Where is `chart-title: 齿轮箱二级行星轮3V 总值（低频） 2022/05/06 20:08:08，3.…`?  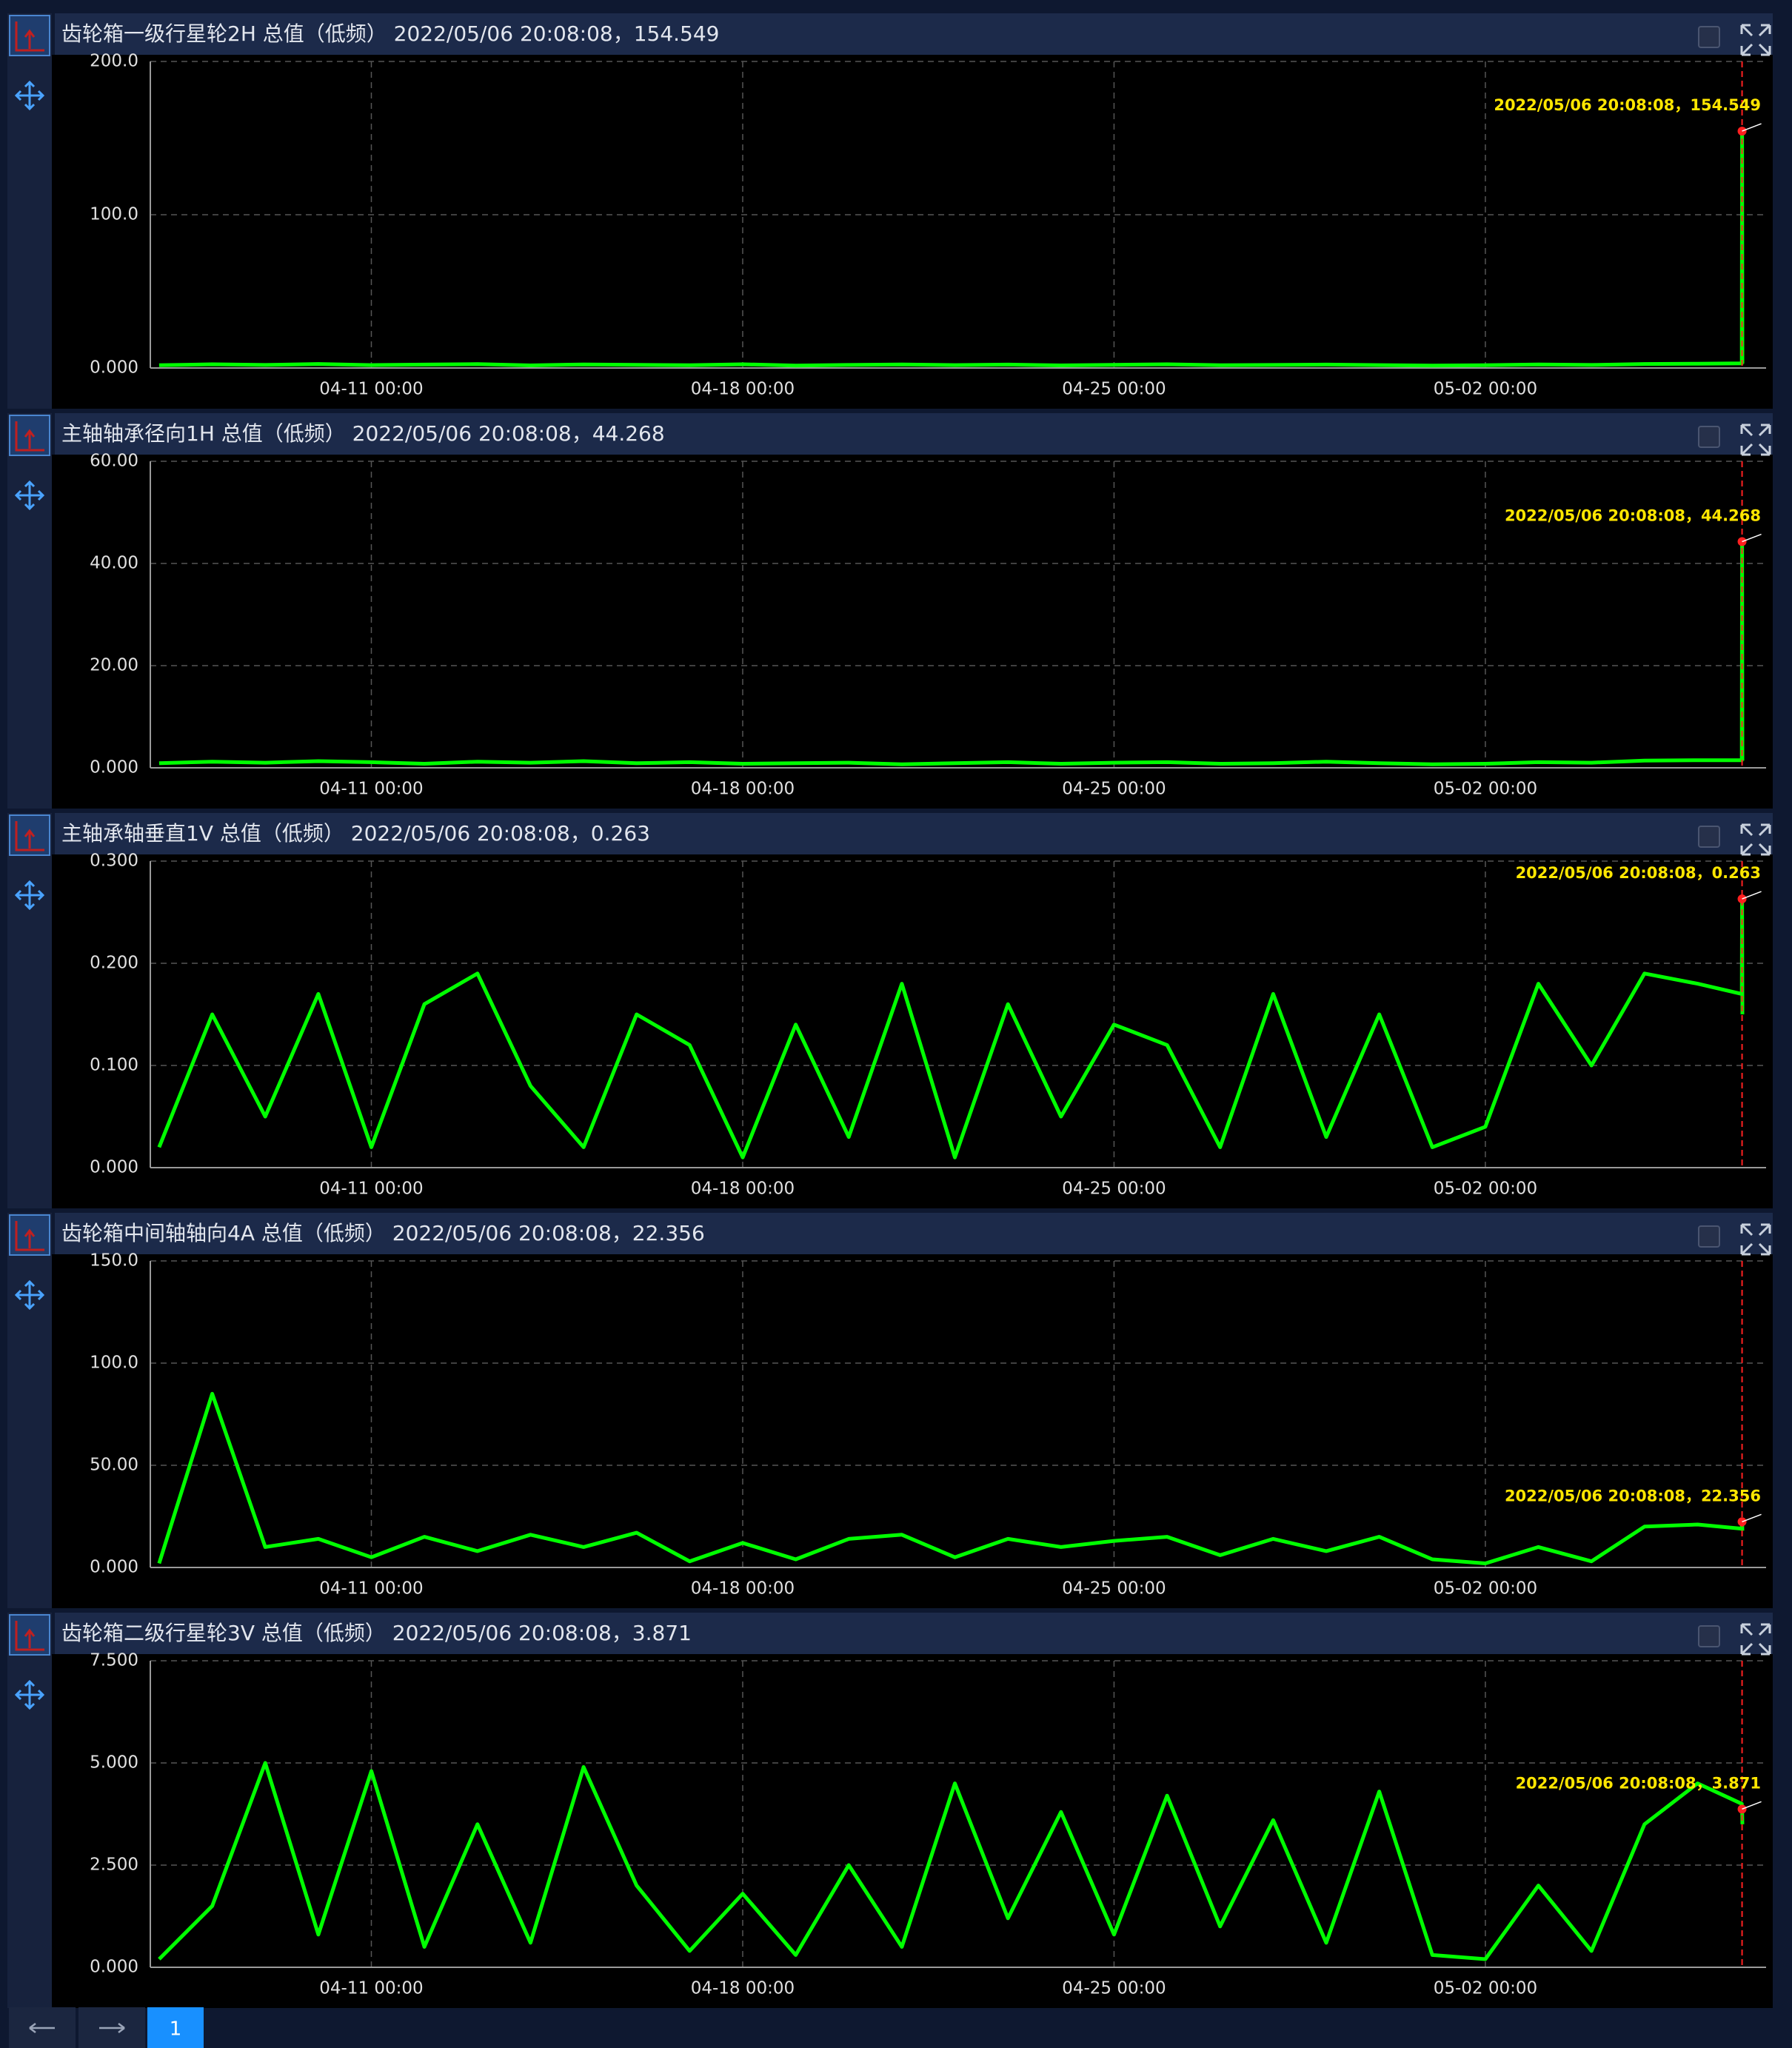
chart-title: 齿轮箱二级行星轮3V 总值（低频） 2022/05/06 20:08:08，3.… is located at coordinates (376, 1633).